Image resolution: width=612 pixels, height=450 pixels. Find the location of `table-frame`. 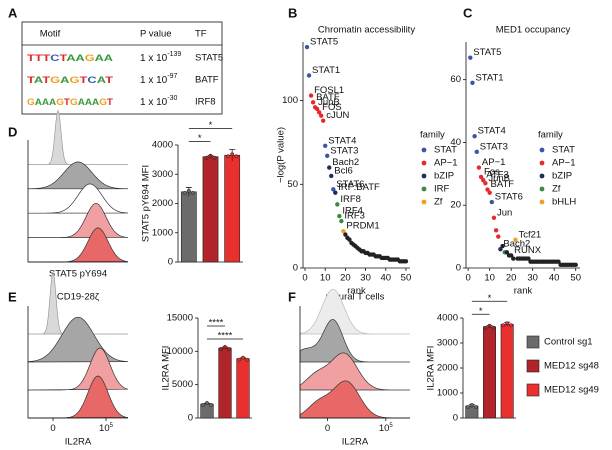

table-frame is located at coordinates (122, 68).